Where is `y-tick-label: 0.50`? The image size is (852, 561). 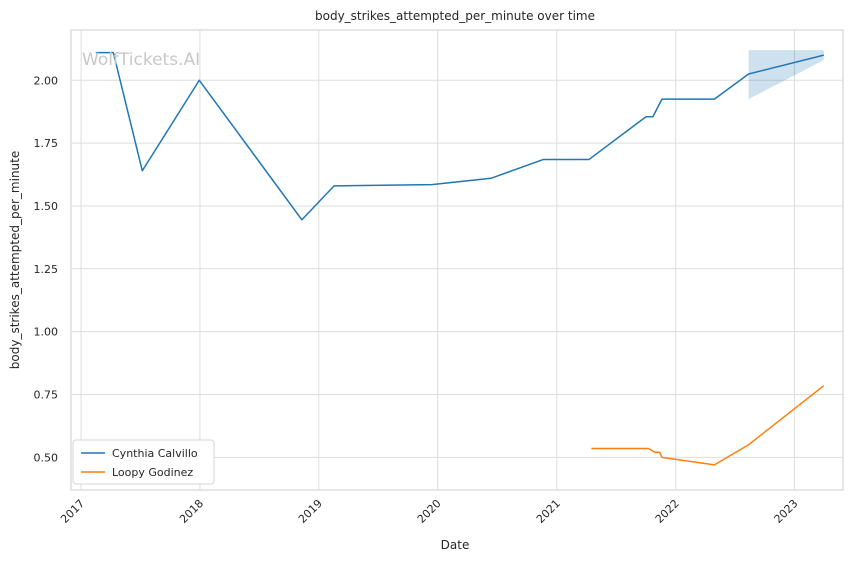 y-tick-label: 0.50 is located at coordinates (46, 457).